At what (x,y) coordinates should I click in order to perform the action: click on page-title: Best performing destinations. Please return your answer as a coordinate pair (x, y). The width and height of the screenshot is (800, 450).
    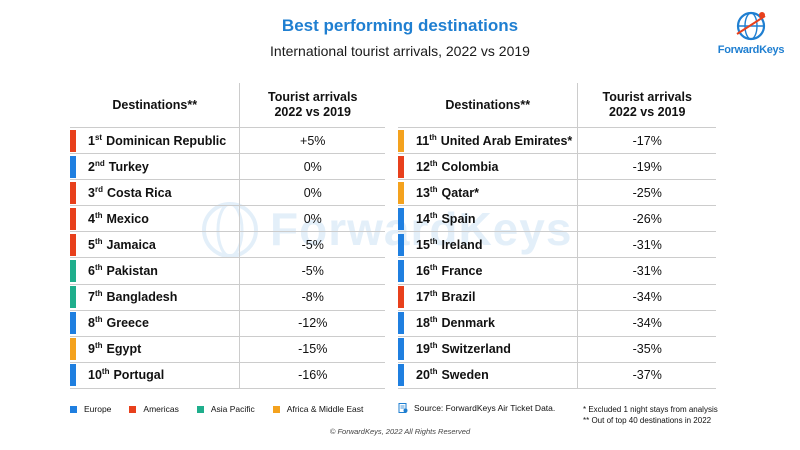
    Looking at the image, I should click on (400, 25).